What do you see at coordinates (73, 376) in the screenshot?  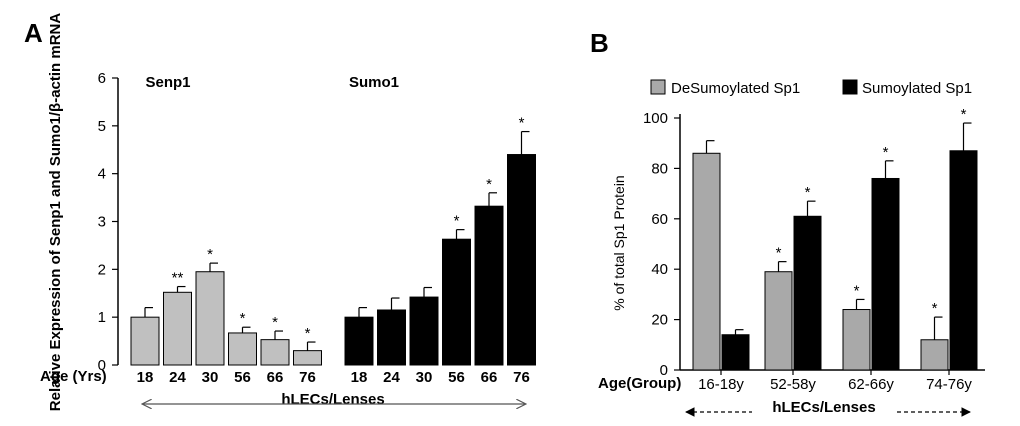 I see `panel-a-x-header: Age (Yrs)` at bounding box center [73, 376].